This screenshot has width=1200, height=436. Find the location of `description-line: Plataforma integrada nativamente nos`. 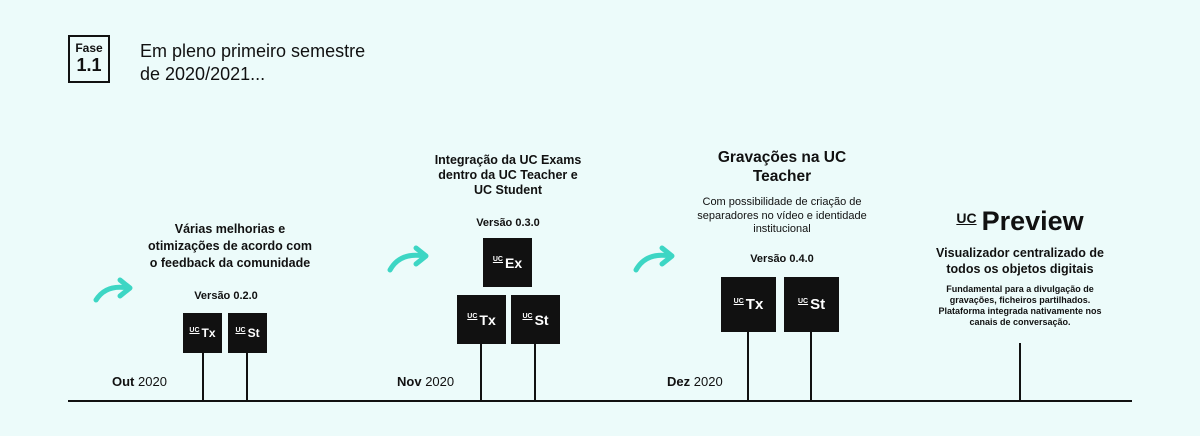

description-line: Plataforma integrada nativamente nos is located at coordinates (1020, 311).